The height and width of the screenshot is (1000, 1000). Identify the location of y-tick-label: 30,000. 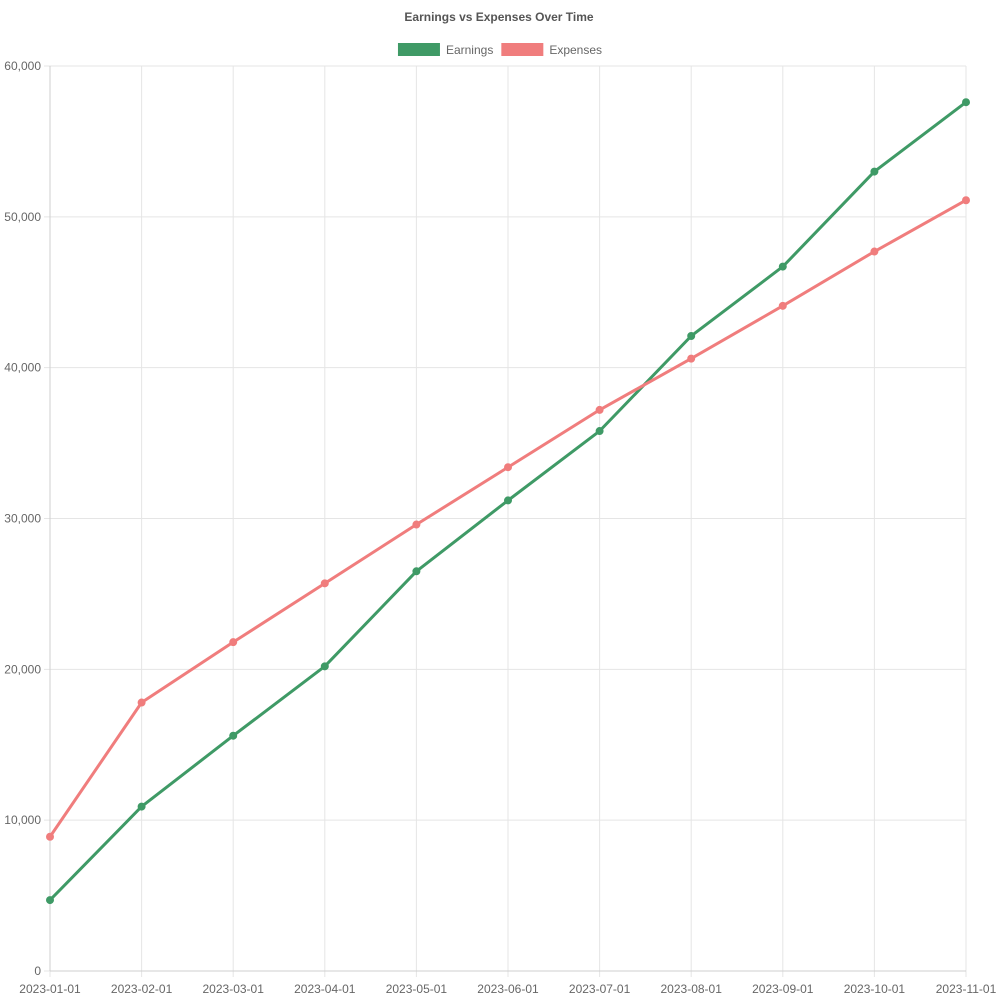
(22, 519).